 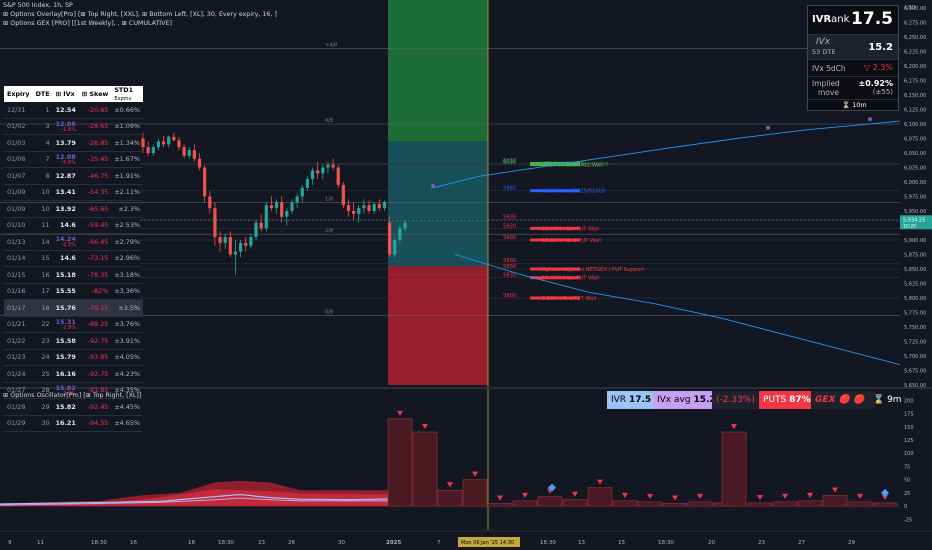 What do you see at coordinates (438, 204) in the screenshot?
I see `neutral-zone` at bounding box center [438, 204].